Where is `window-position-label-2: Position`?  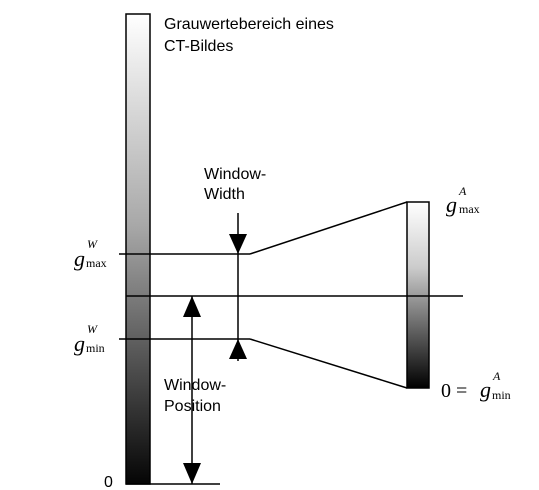 window-position-label-2: Position is located at coordinates (192, 406).